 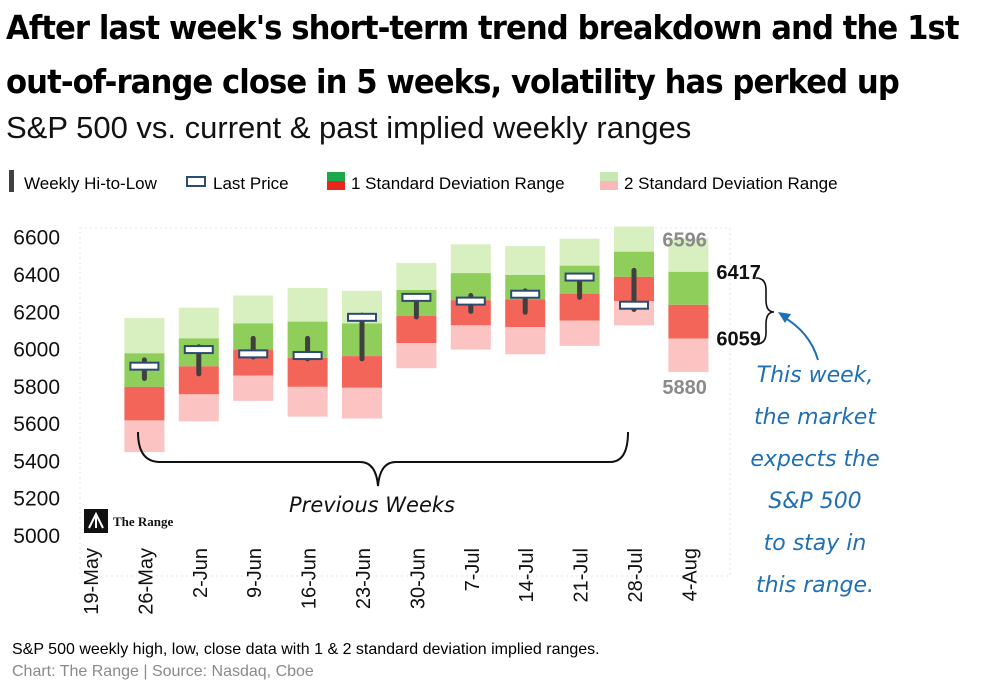 I want to click on legend-sd2-swatch-bottom, so click(x=609, y=185).